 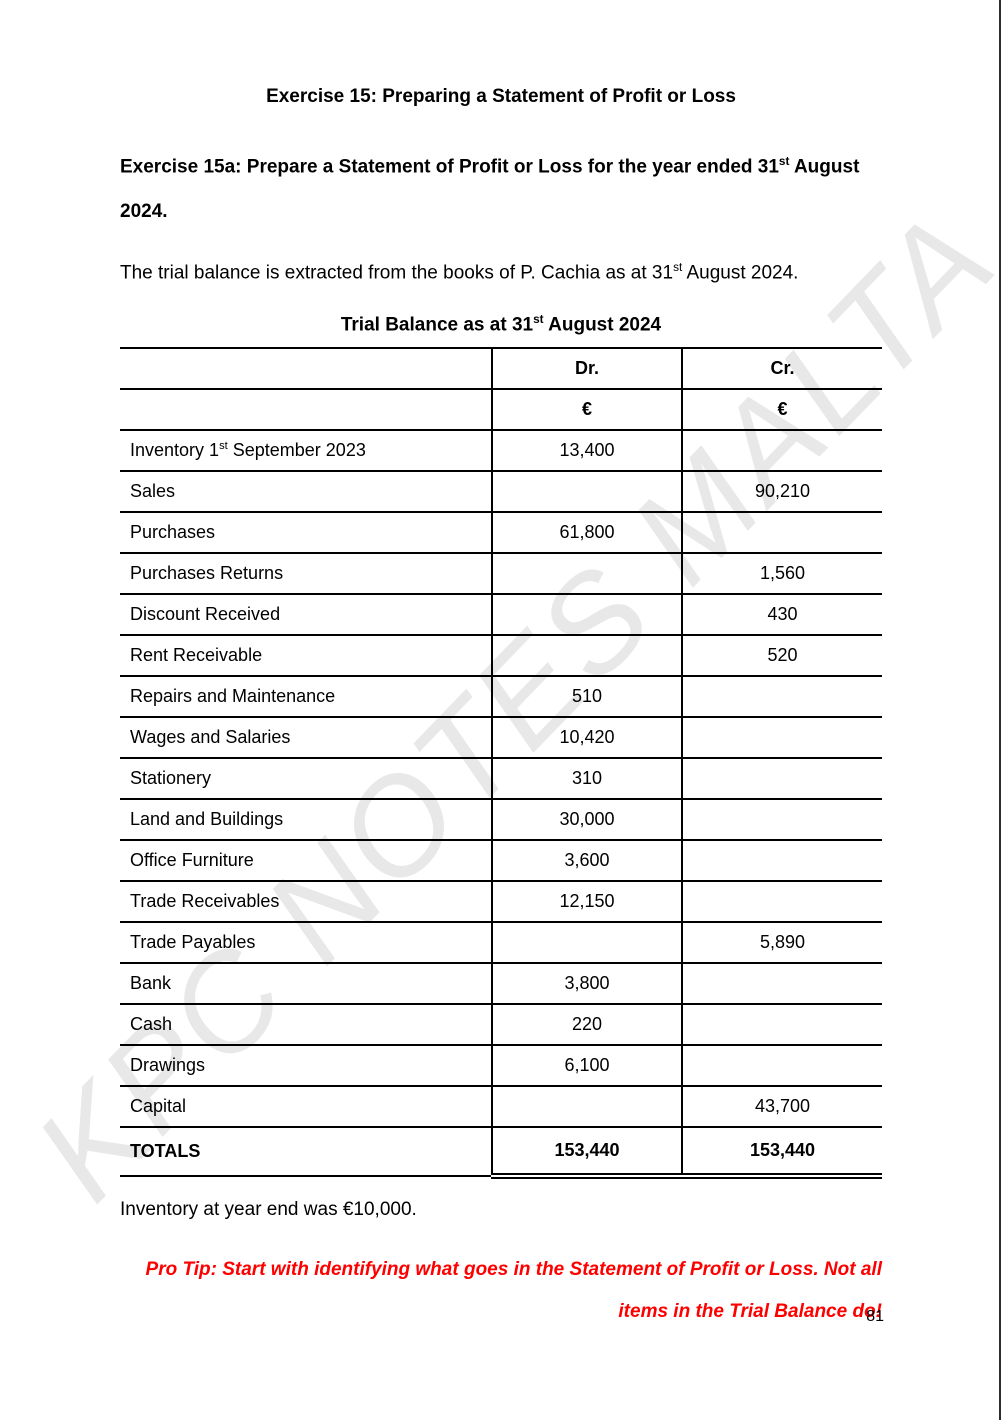 I want to click on account-name: Trade Payables, so click(x=306, y=941).